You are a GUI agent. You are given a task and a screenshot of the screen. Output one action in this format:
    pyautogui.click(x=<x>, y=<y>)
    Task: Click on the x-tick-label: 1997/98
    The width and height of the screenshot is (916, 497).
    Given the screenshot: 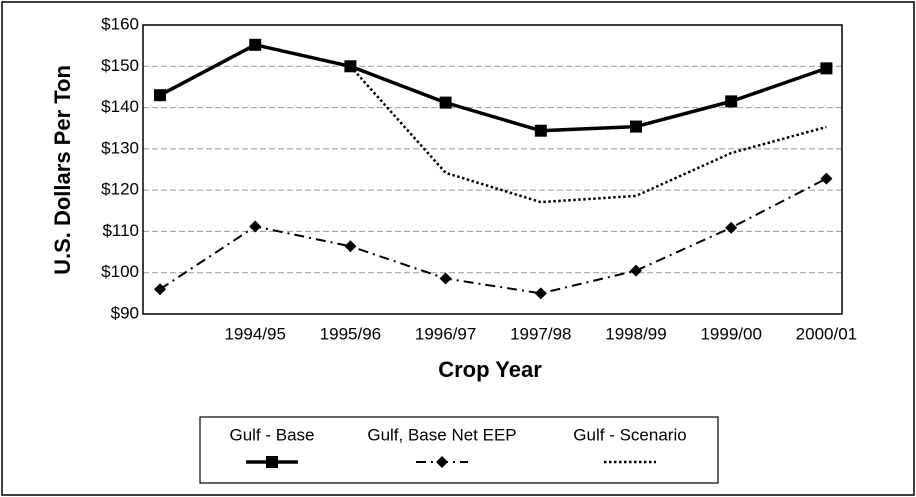 What is the action you would take?
    pyautogui.click(x=540, y=333)
    